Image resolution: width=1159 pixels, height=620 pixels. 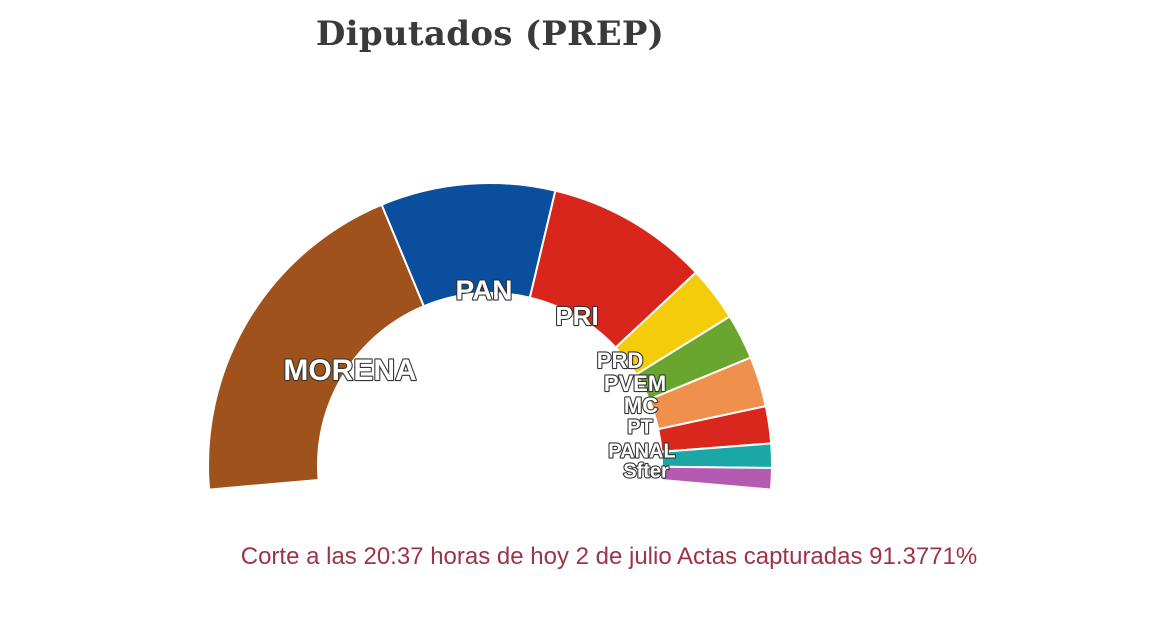 What do you see at coordinates (349, 370) in the screenshot?
I see `slice-label-morena: MORENA` at bounding box center [349, 370].